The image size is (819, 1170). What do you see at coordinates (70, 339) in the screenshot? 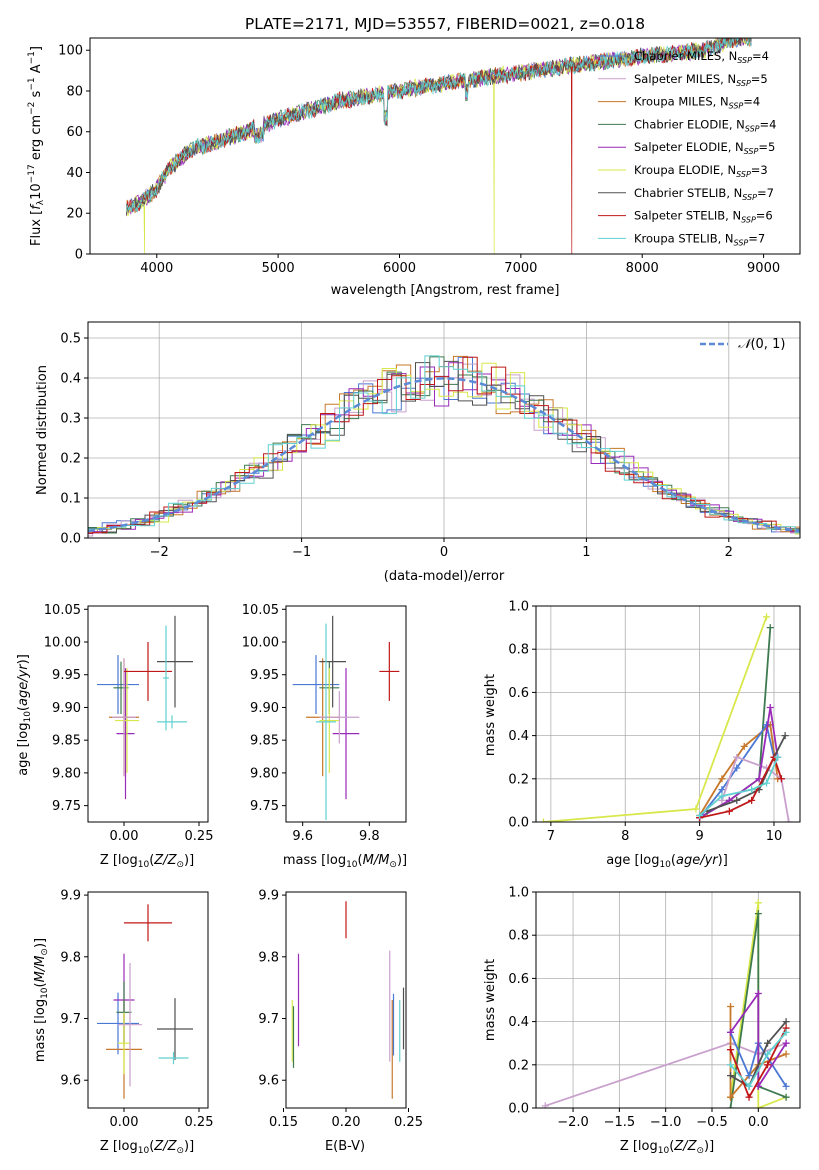
I see `residual-ytick-label: 0.5` at bounding box center [70, 339].